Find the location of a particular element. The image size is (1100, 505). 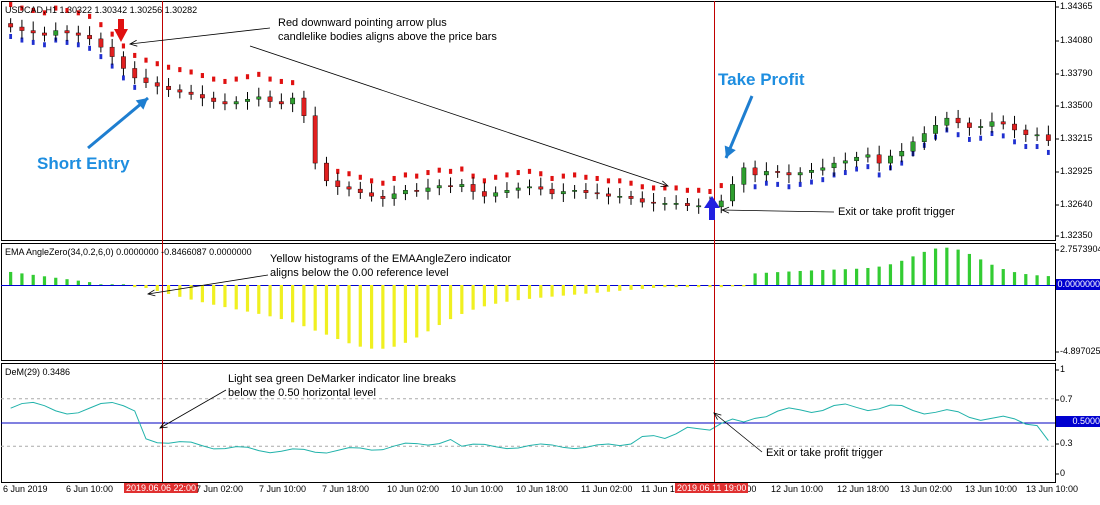

demarker-panel is located at coordinates (528, 426).